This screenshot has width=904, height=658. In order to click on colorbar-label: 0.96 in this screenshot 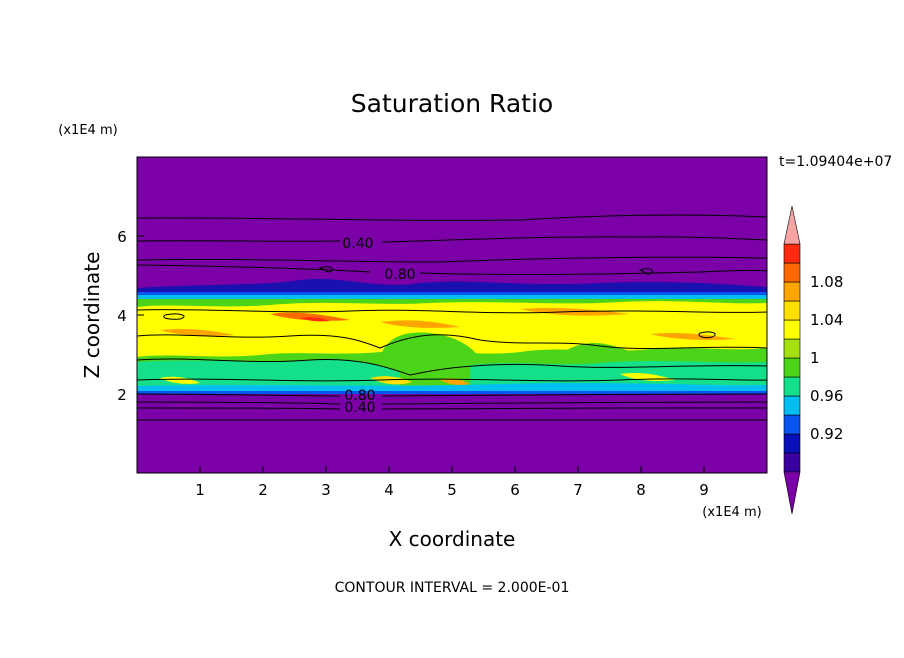, I will do `click(826, 396)`.